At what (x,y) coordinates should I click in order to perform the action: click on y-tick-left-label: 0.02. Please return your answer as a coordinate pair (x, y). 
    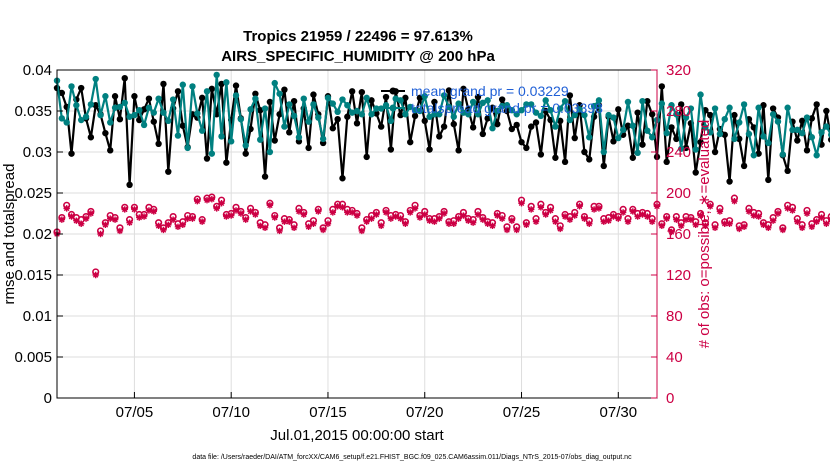
    Looking at the image, I should click on (37, 234).